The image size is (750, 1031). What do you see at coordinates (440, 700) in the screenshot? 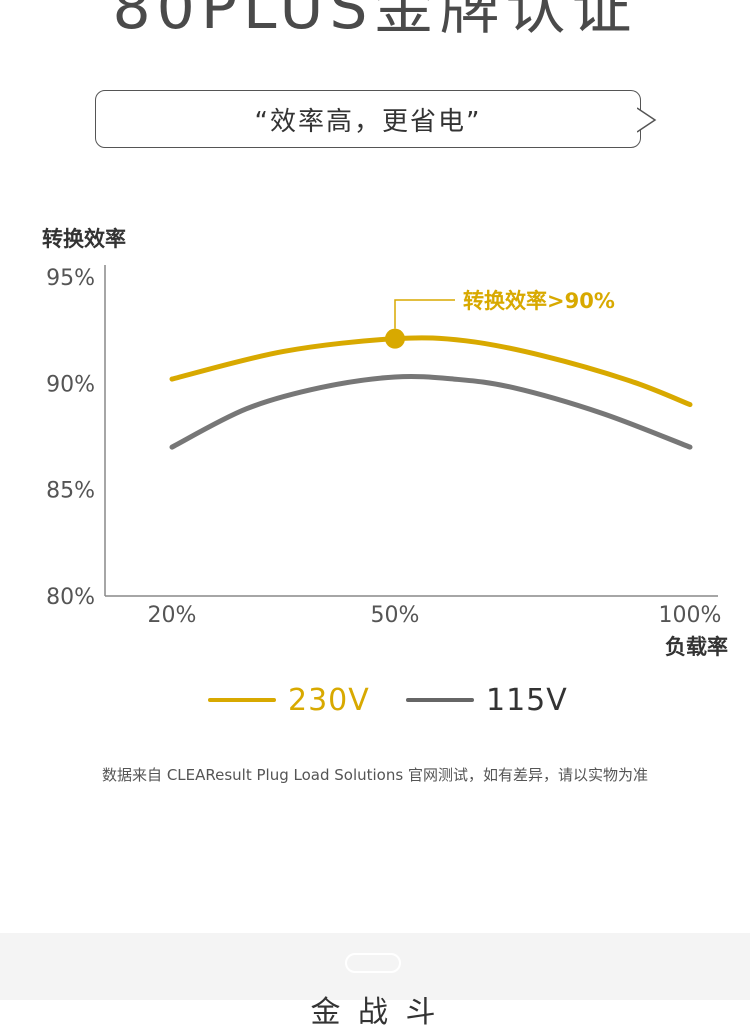
I see `legend-swatch-115v` at bounding box center [440, 700].